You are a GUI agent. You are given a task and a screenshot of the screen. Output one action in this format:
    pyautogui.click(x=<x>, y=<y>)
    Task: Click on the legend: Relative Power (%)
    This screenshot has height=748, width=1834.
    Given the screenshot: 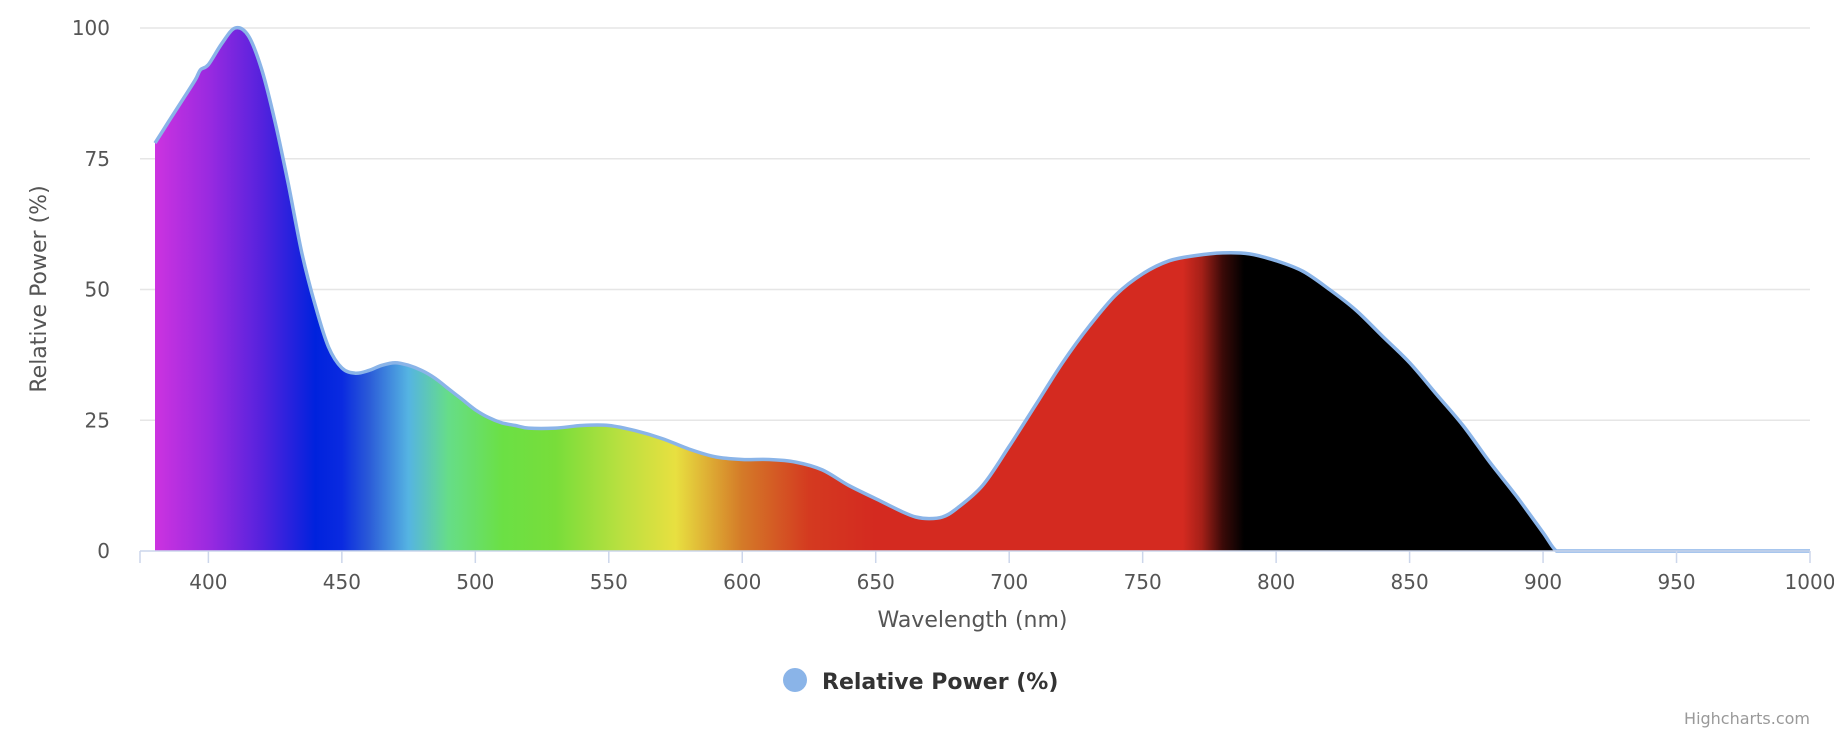 What is the action you would take?
    pyautogui.click(x=920, y=681)
    